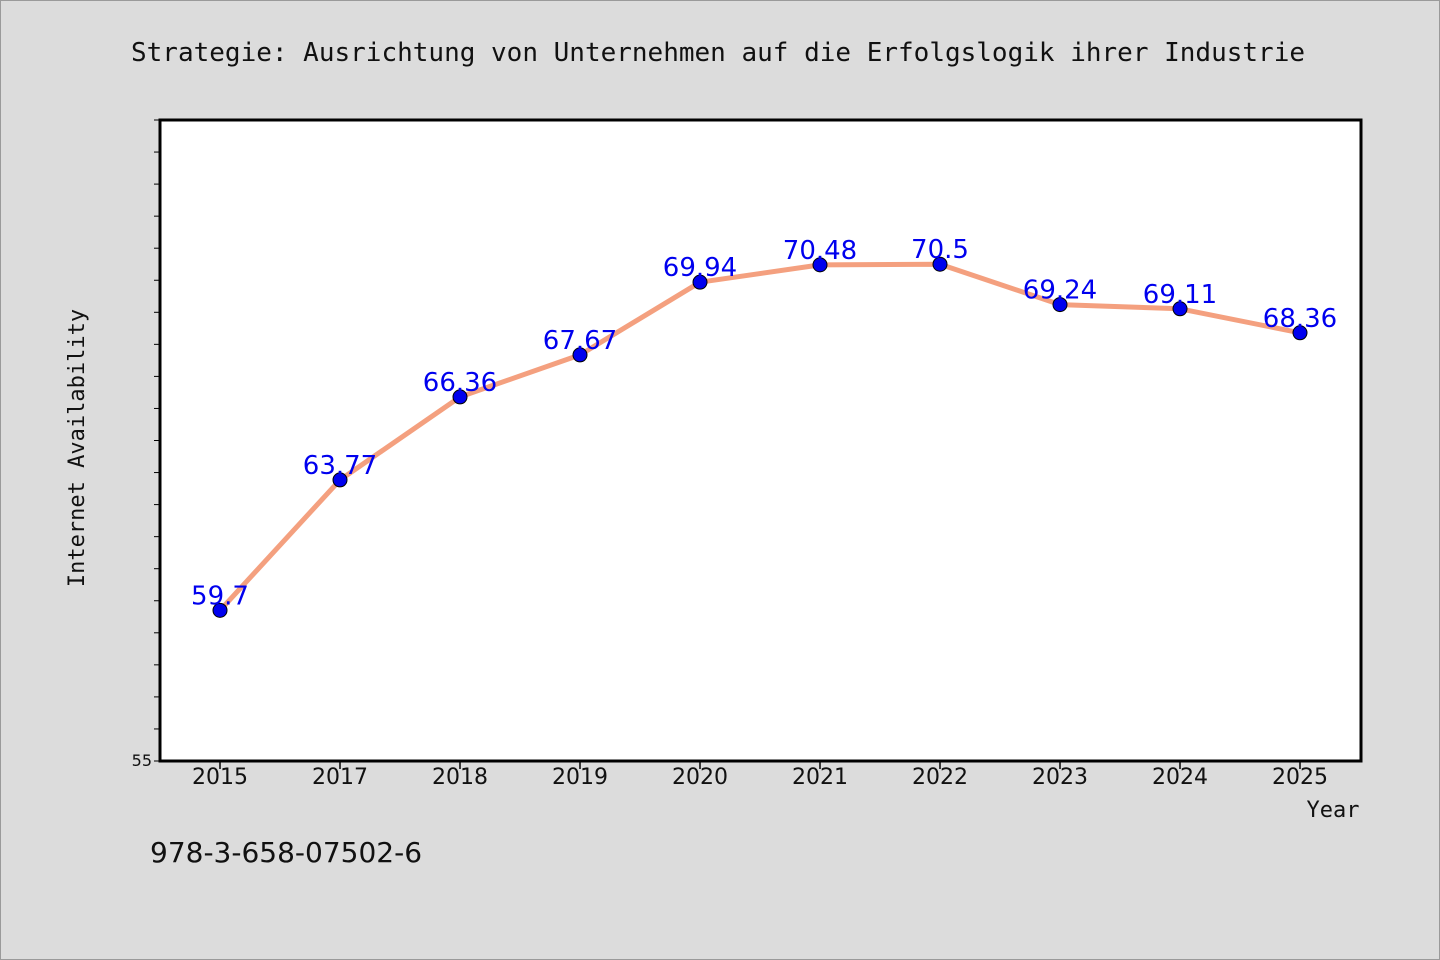 This screenshot has width=1440, height=960. I want to click on x-tick-label: 2021, so click(820, 777).